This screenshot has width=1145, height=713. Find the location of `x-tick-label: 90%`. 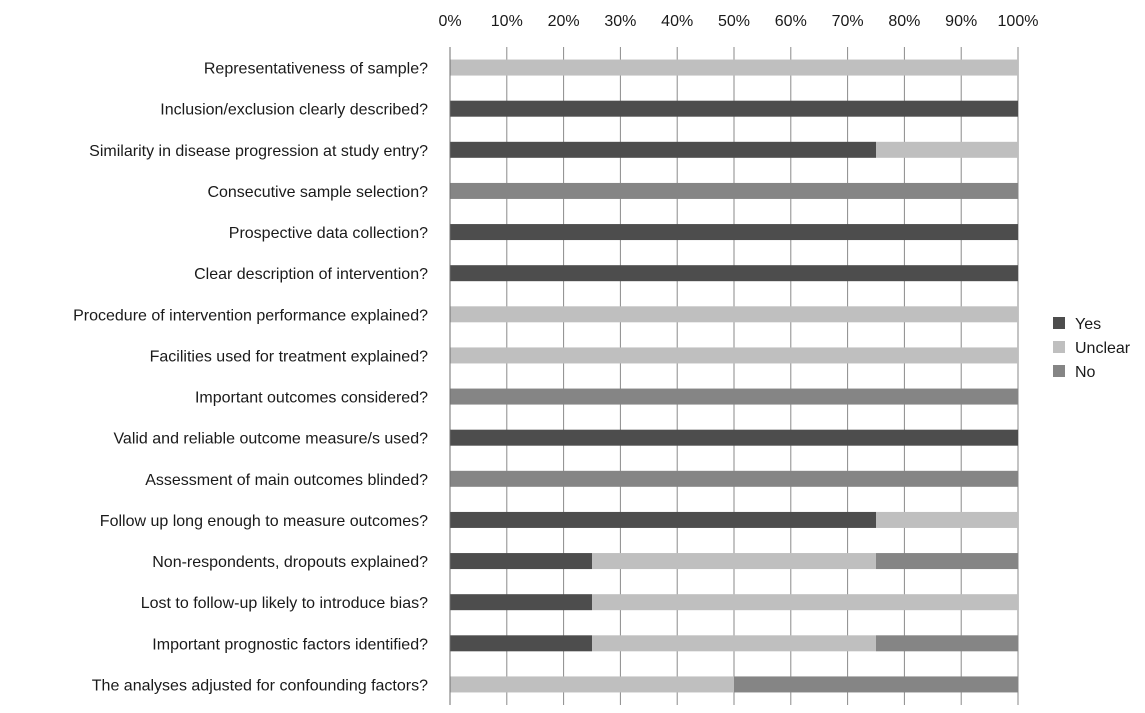

x-tick-label: 90% is located at coordinates (961, 21).